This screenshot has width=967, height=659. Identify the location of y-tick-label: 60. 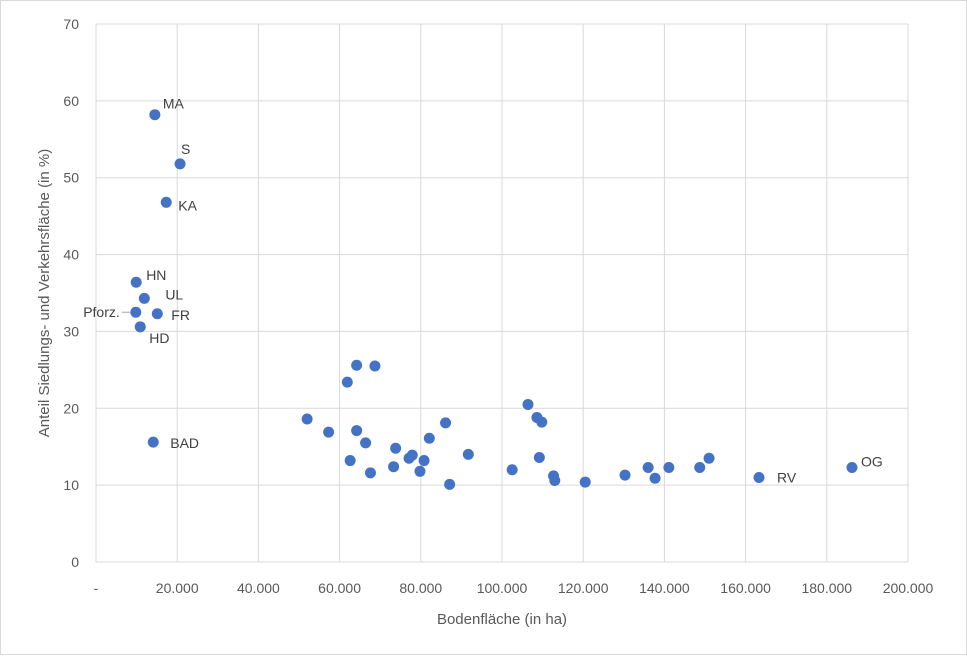
(71, 101).